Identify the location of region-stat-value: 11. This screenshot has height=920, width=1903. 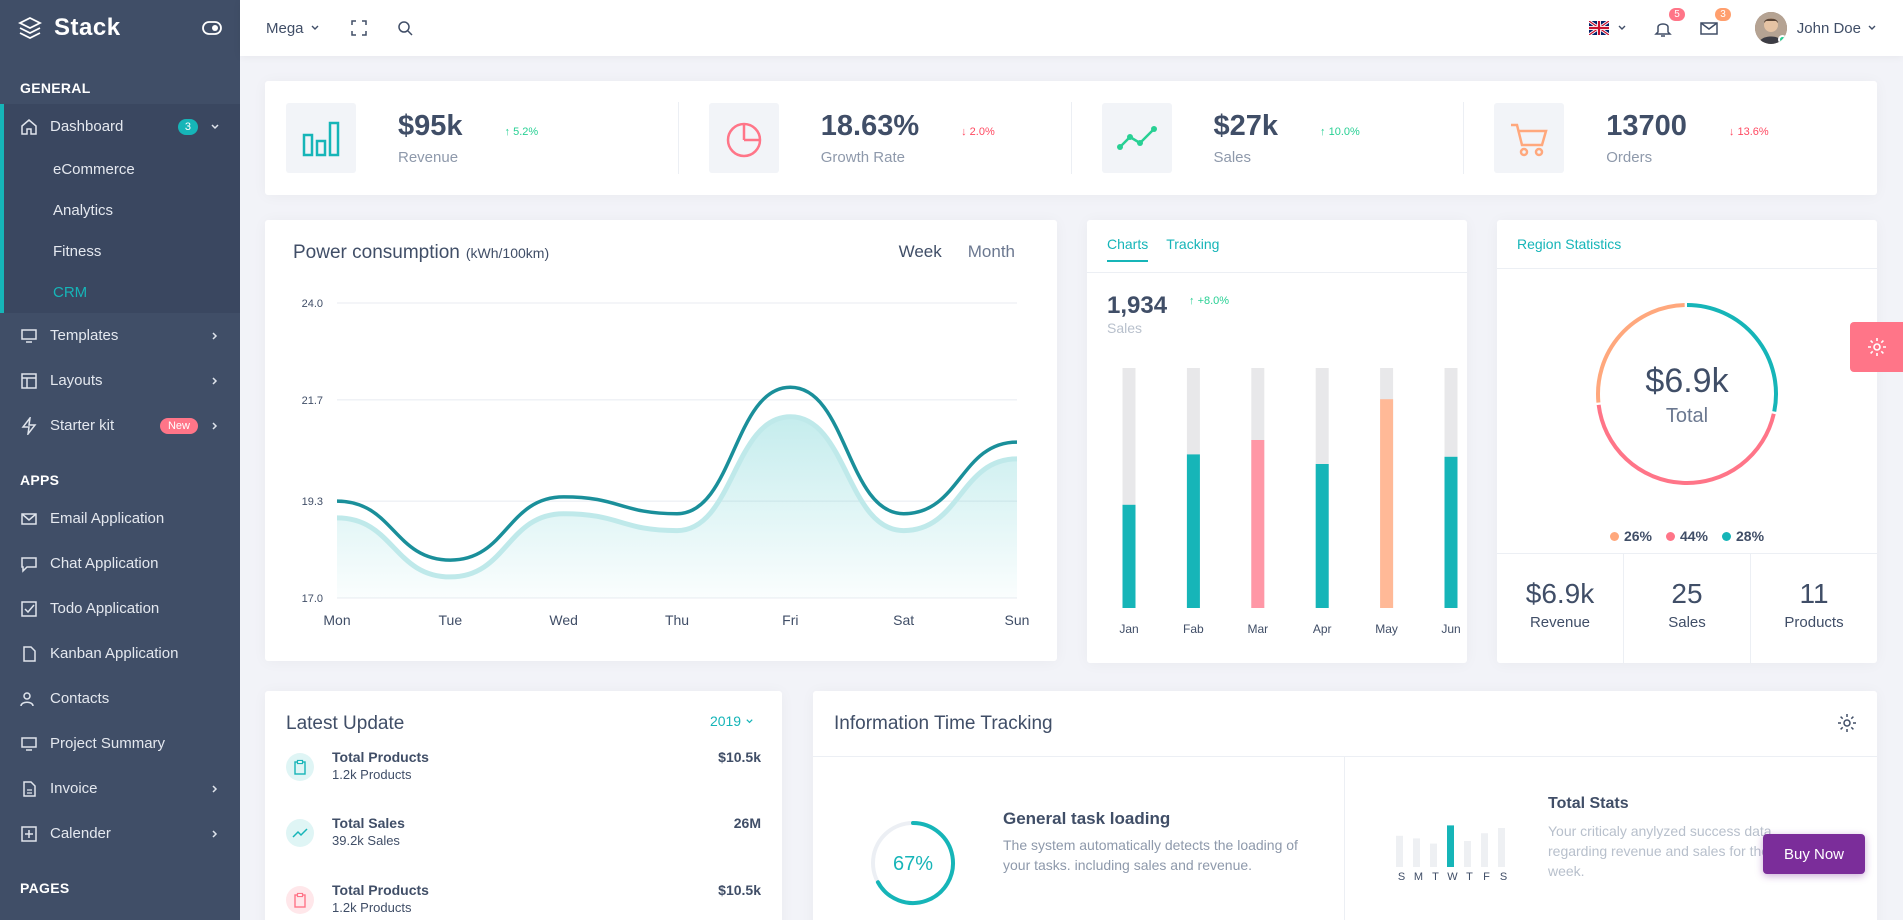
(1814, 593).